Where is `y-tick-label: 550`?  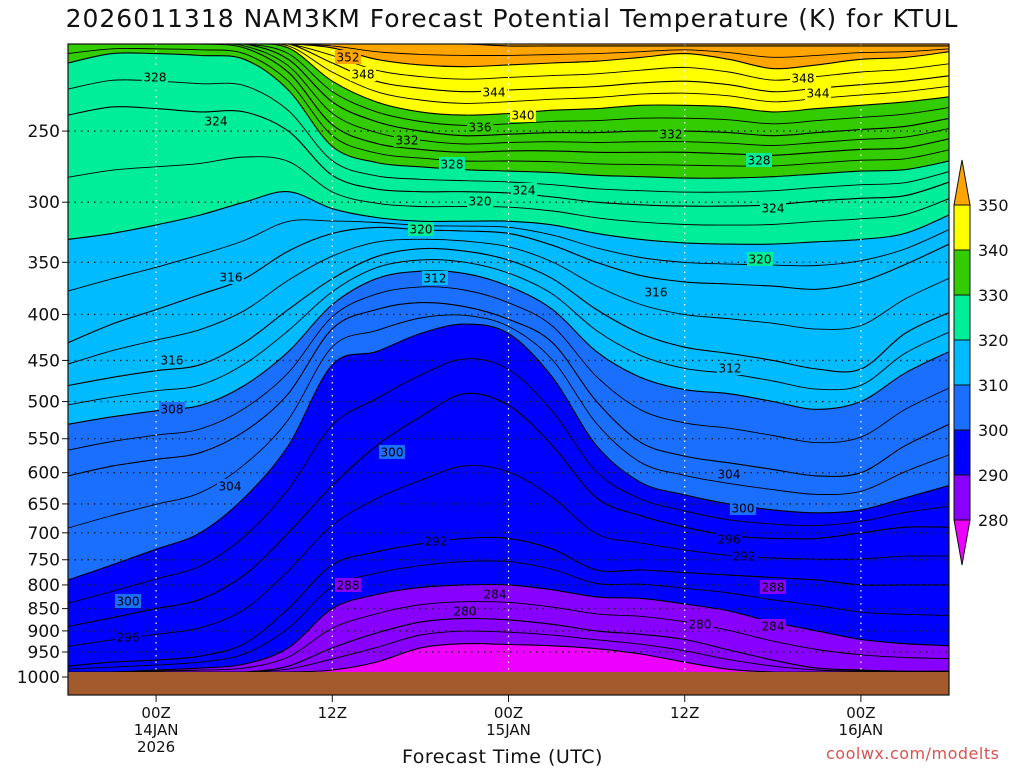
y-tick-label: 550 is located at coordinates (44, 440).